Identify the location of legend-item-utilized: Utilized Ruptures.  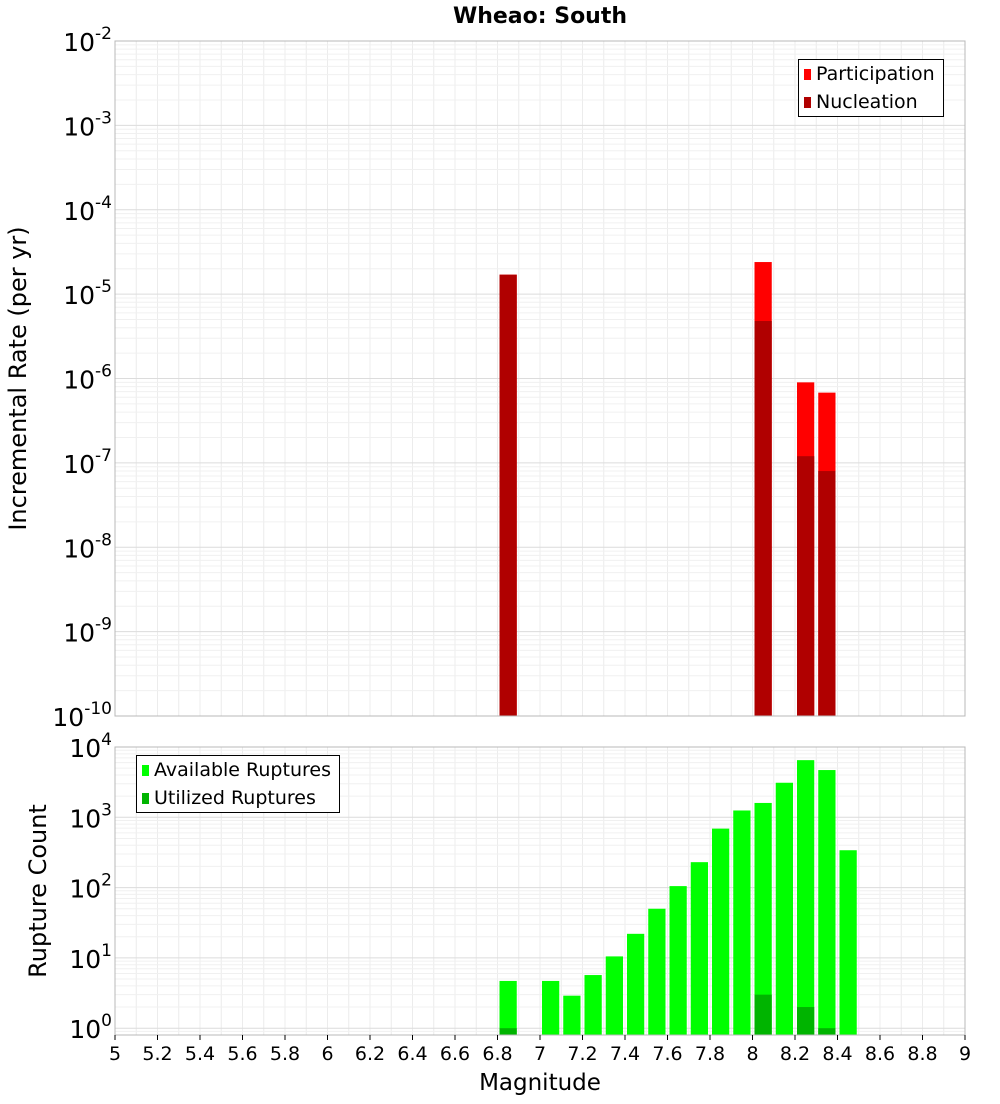
(238, 798).